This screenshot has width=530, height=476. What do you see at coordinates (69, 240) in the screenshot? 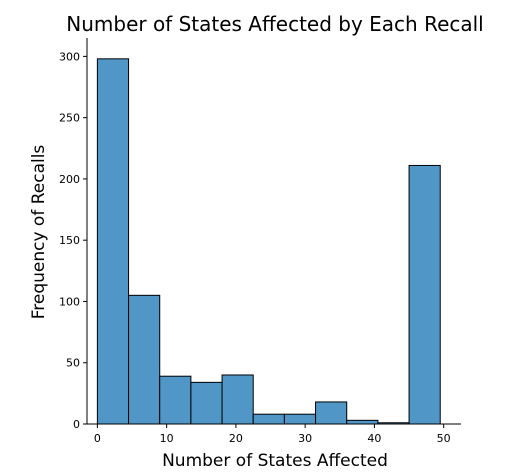
I see `y-tick-label: 150` at bounding box center [69, 240].